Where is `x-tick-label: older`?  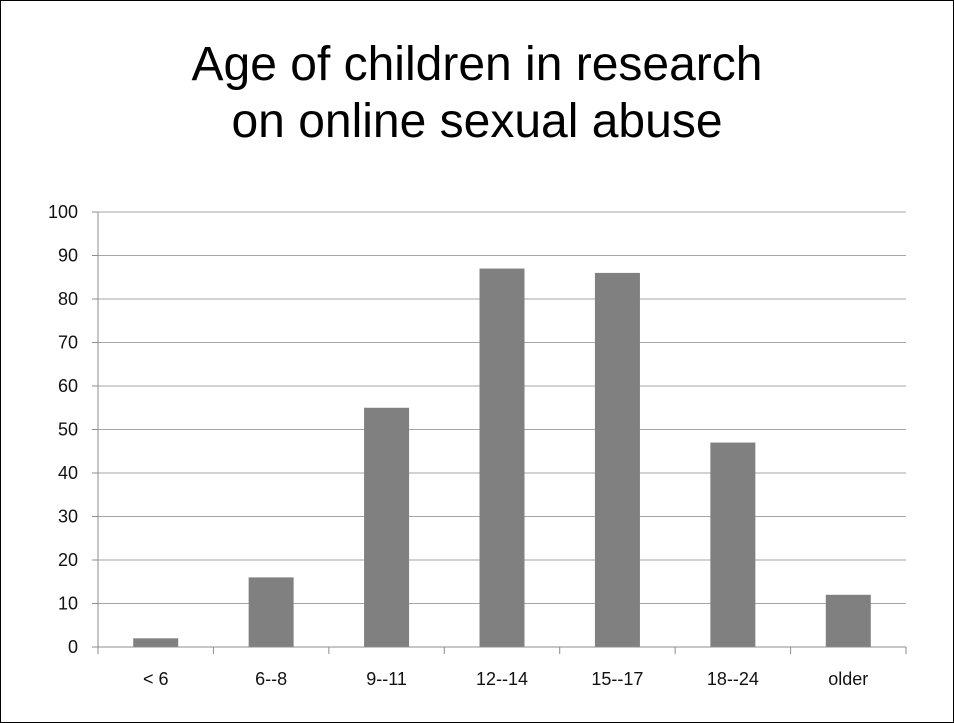
x-tick-label: older is located at coordinates (848, 679).